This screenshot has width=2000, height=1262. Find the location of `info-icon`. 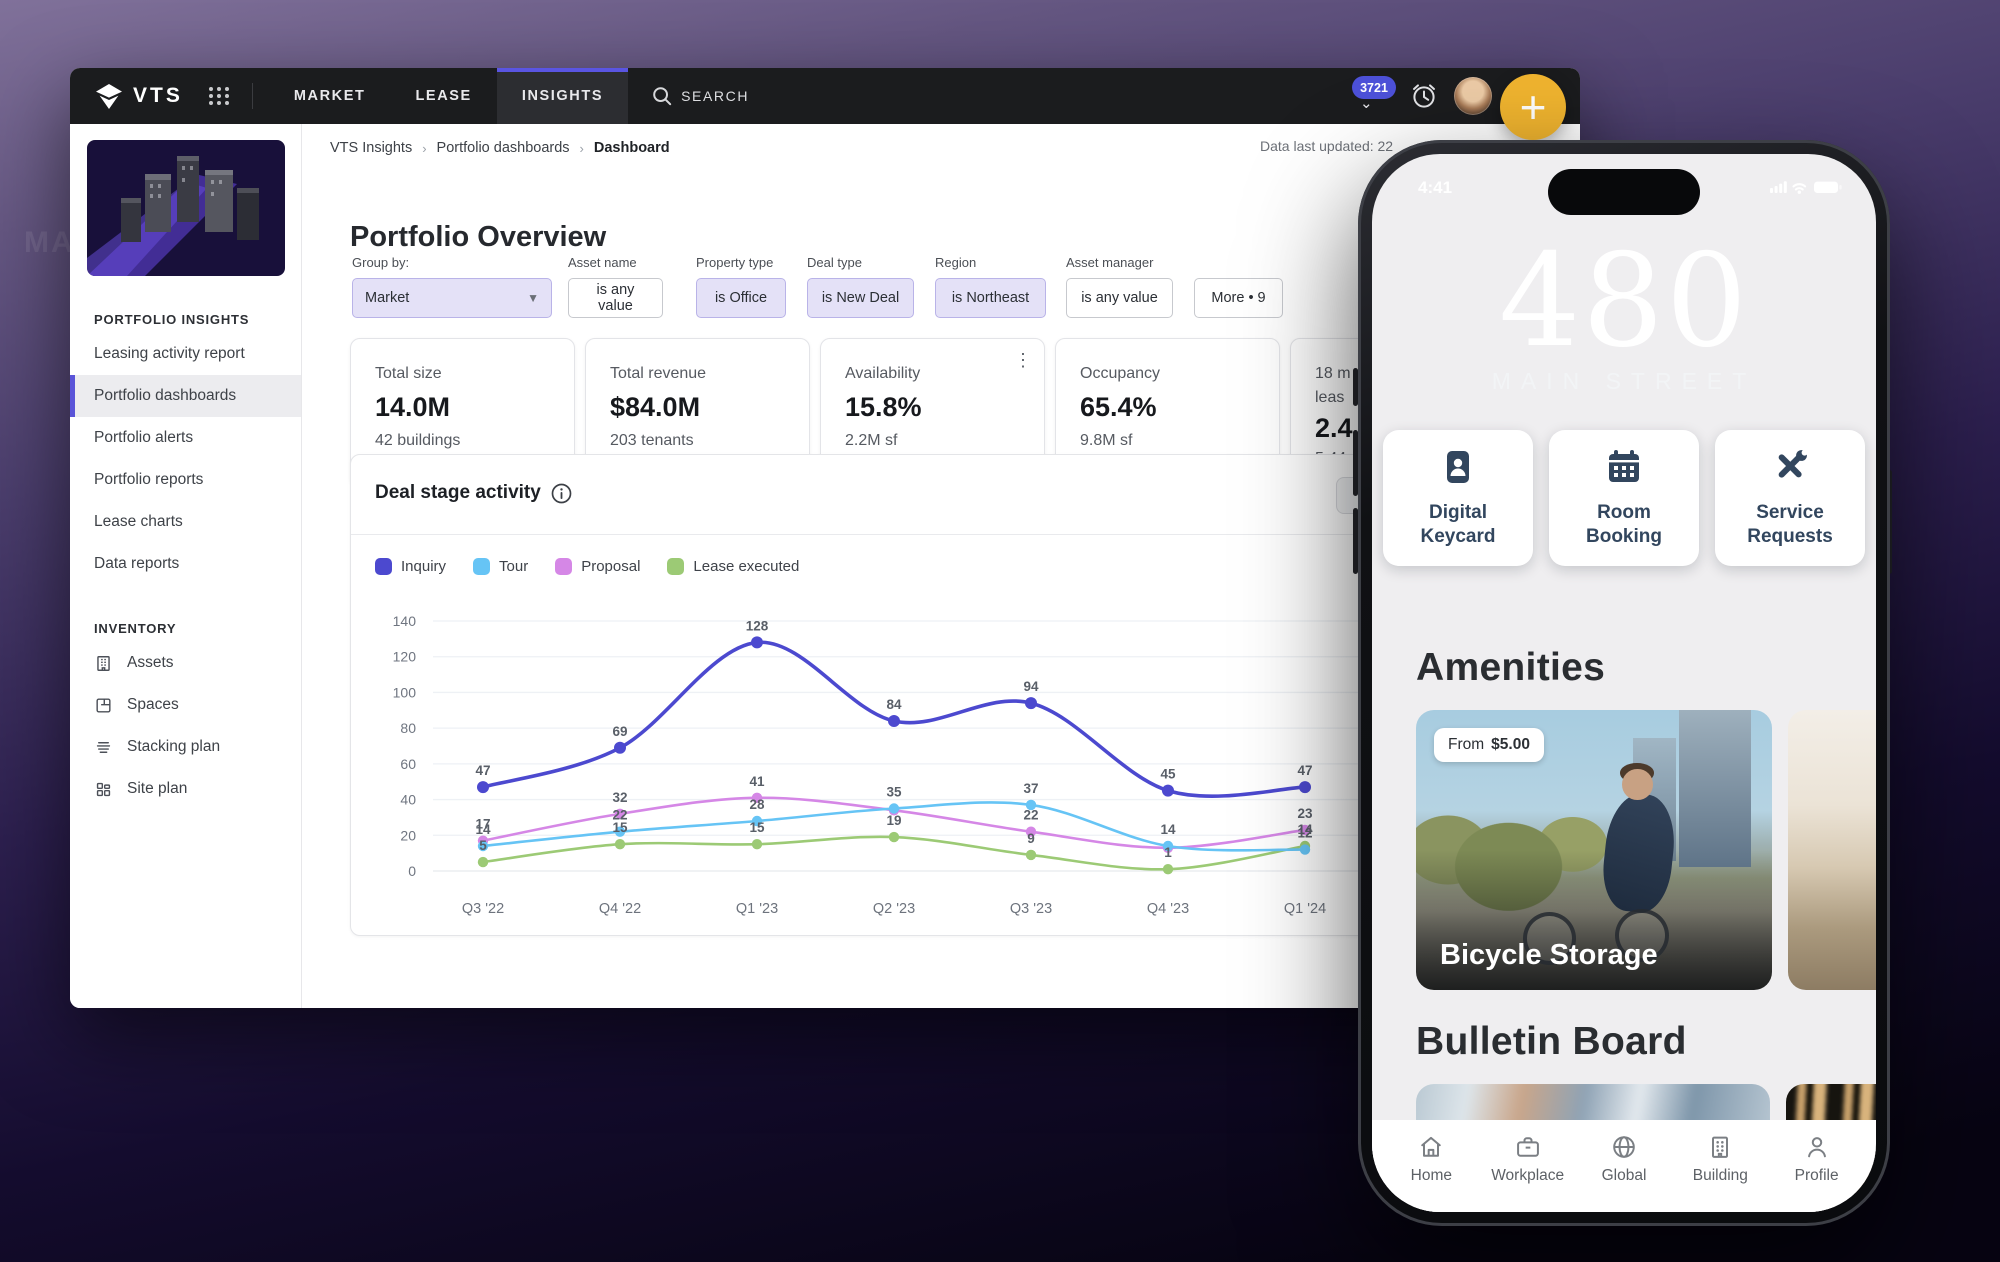

info-icon is located at coordinates (561, 493).